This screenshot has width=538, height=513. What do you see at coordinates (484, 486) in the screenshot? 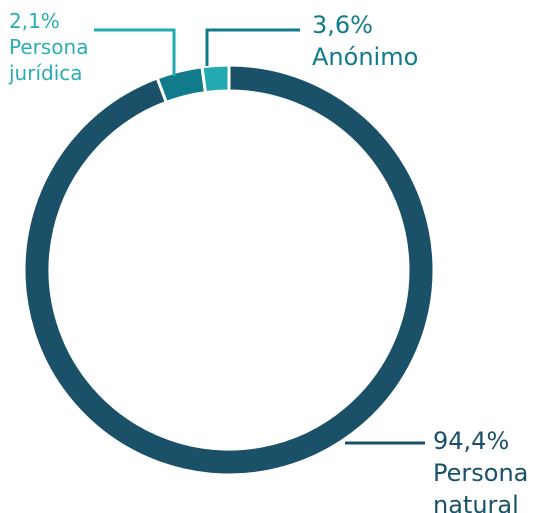
I see `category-label: Persona natural` at bounding box center [484, 486].